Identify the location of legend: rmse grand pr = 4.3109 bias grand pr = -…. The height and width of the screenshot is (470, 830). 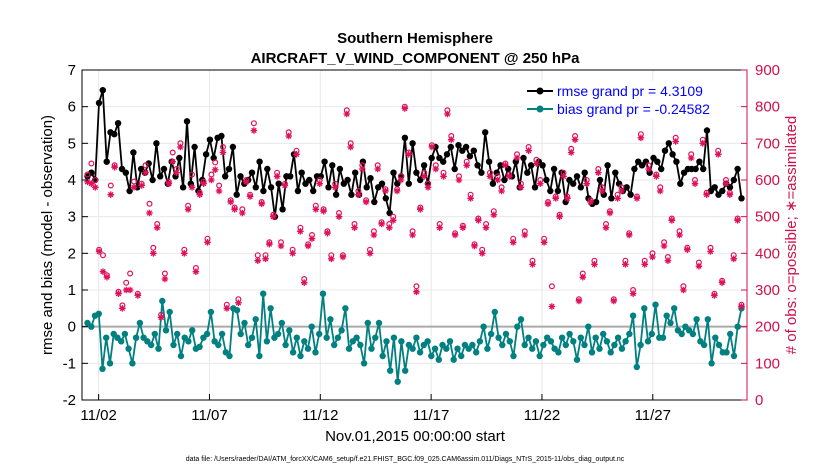
(629, 100).